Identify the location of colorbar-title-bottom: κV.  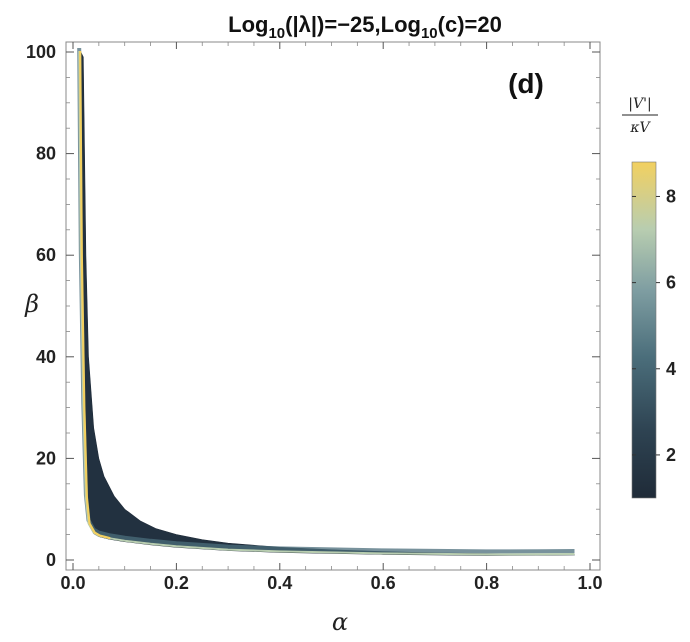
(640, 128).